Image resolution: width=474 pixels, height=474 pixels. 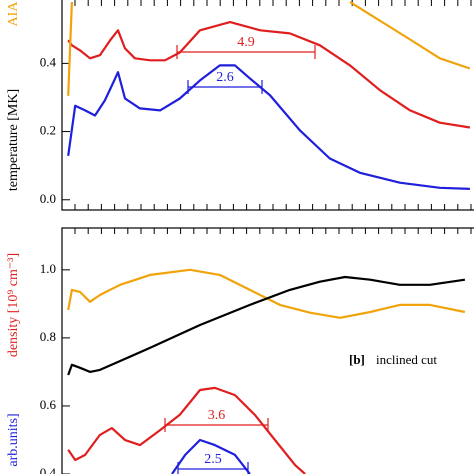 I want to click on y-axis-label: temperature [MK], so click(x=13, y=140).